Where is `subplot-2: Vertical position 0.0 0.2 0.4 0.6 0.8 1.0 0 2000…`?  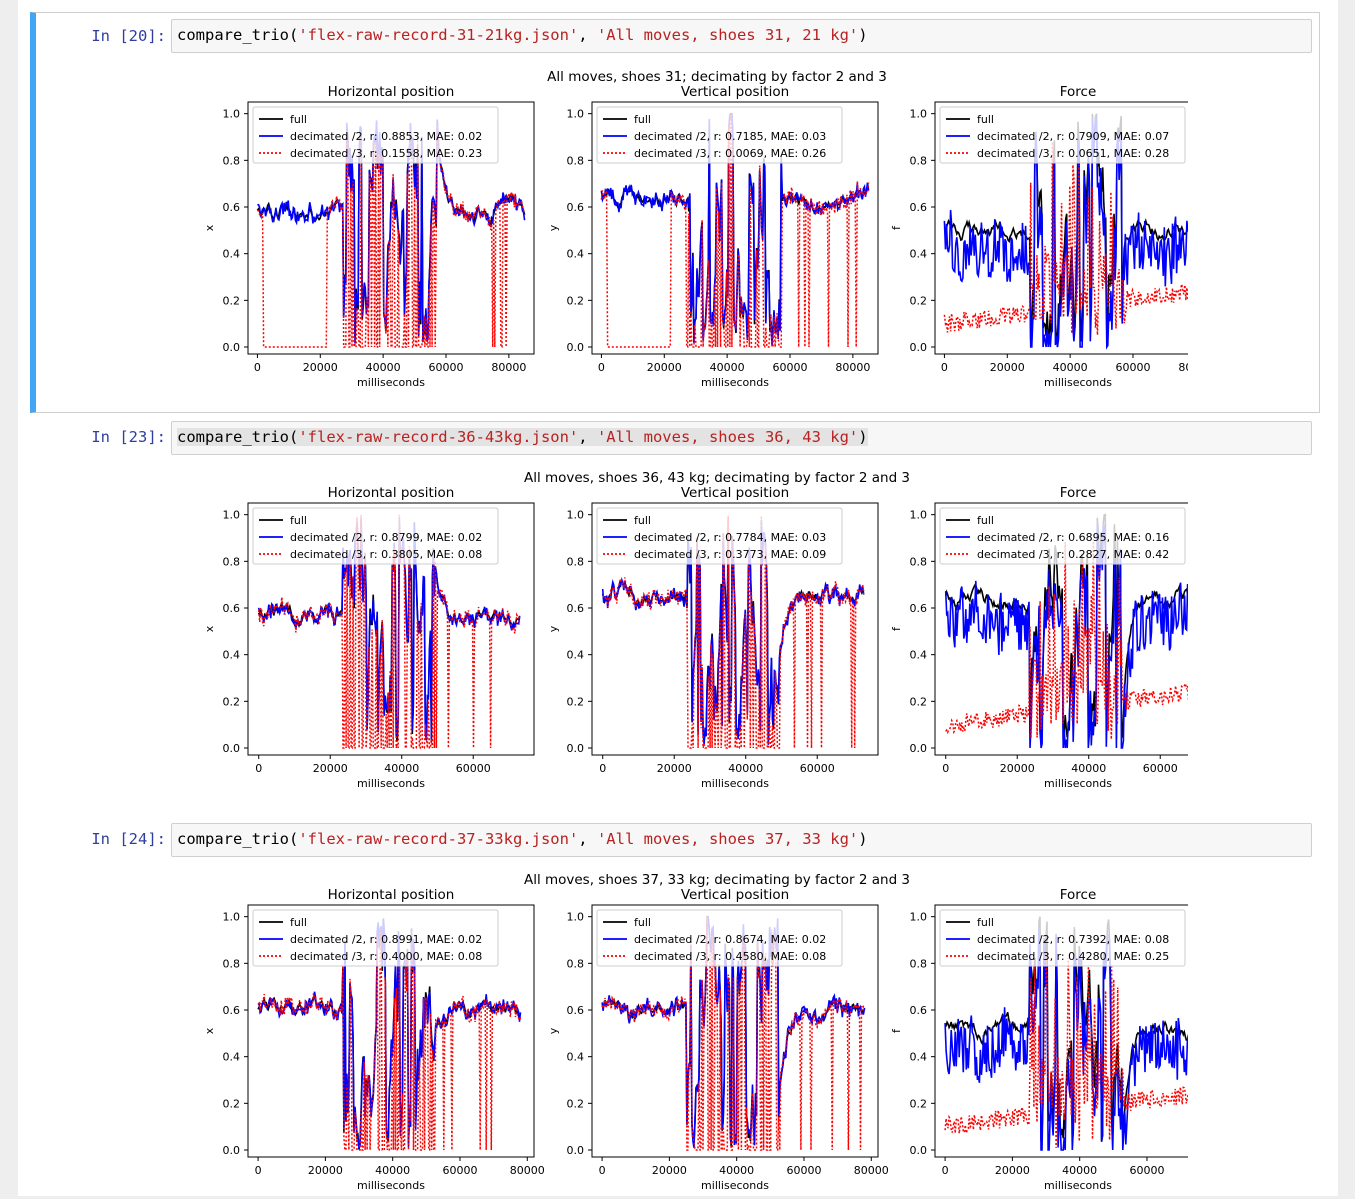 subplot-2: Vertical position 0.0 0.2 0.4 0.6 0.8 1.0 0 2000… is located at coordinates (713, 236).